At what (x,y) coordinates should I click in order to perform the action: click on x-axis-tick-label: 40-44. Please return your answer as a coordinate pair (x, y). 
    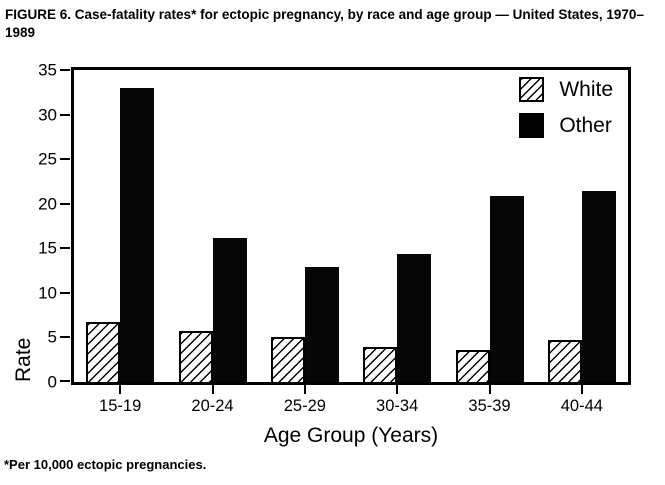
    Looking at the image, I should click on (581, 406).